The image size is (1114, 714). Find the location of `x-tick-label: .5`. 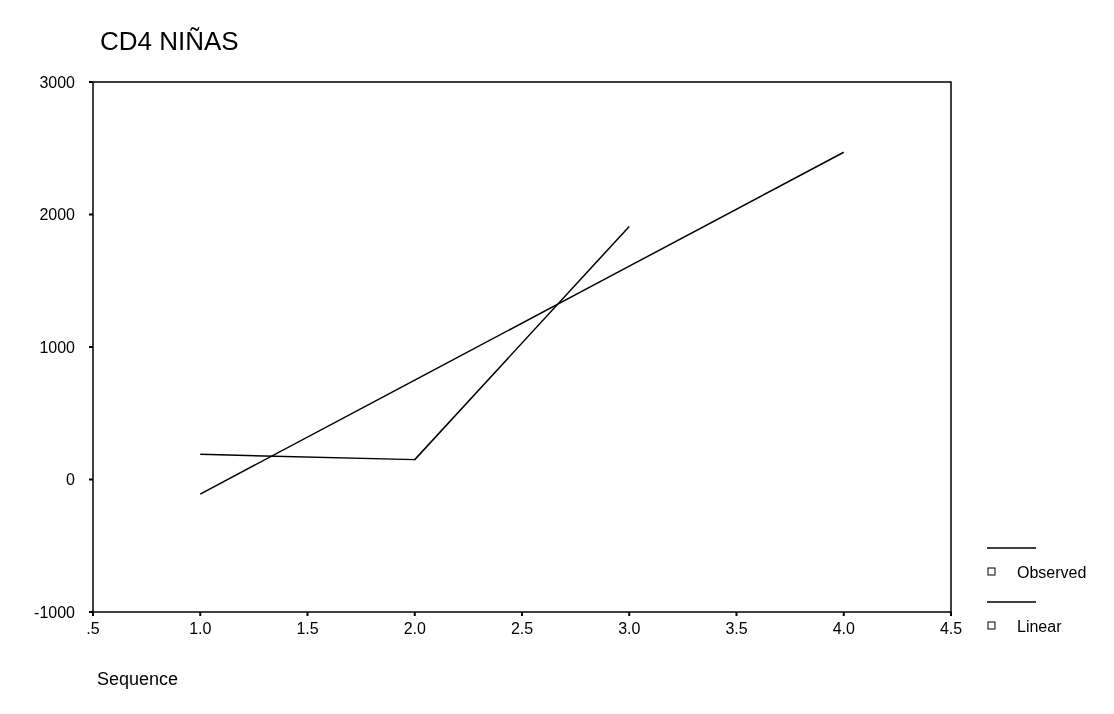

x-tick-label: .5 is located at coordinates (93, 628).